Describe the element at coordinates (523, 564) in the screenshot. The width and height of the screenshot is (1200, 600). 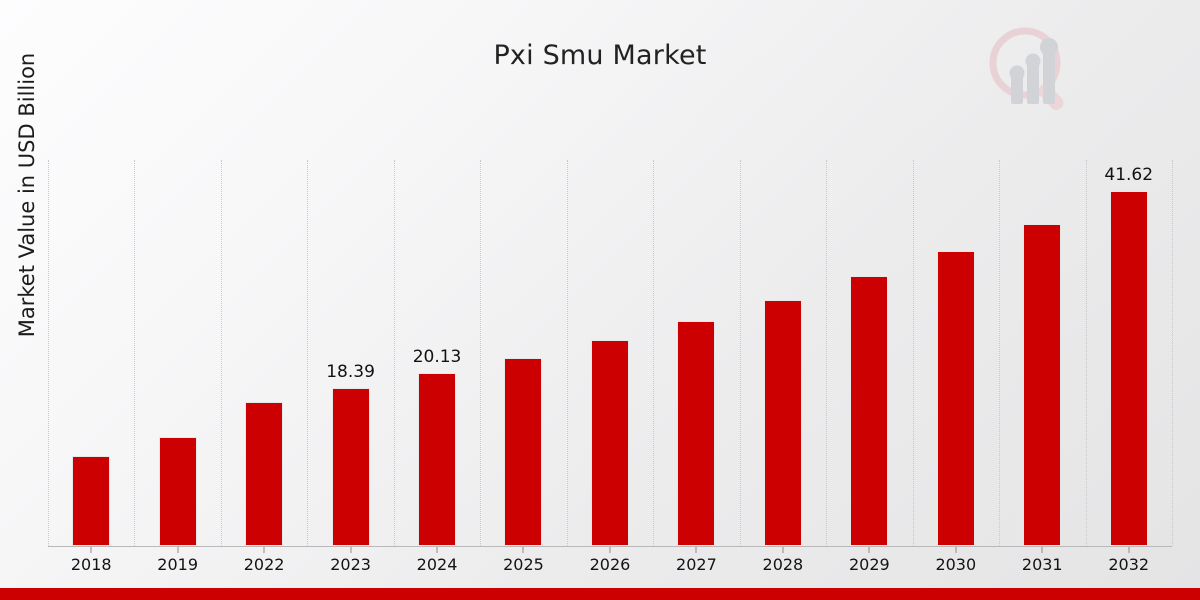
I see `x-axis-tick-label: 2025` at that location.